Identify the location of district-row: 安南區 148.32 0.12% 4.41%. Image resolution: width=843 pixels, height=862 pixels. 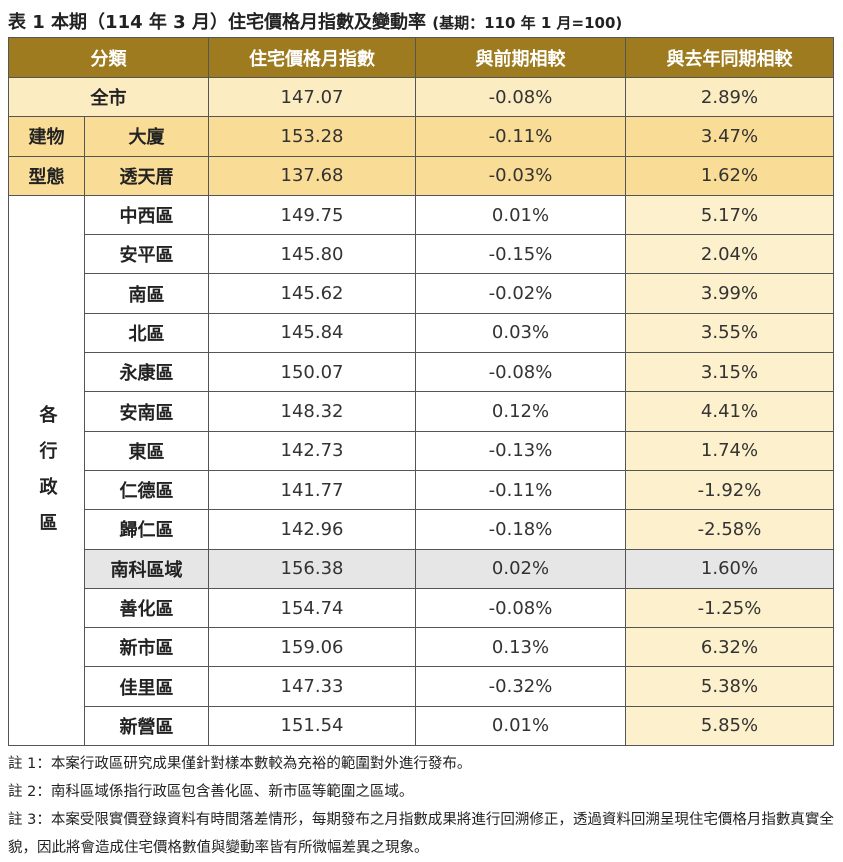
(421, 411).